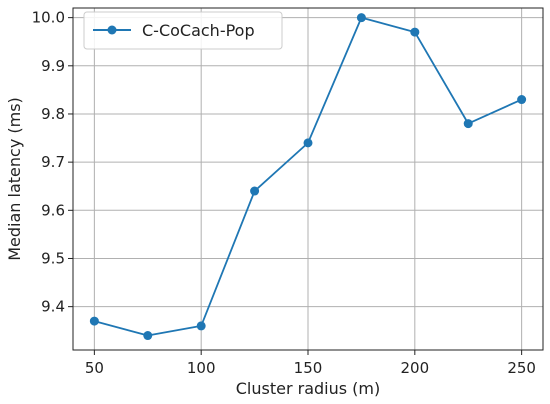 The height and width of the screenshot is (404, 550). I want to click on x-tick-label: 150, so click(308, 368).